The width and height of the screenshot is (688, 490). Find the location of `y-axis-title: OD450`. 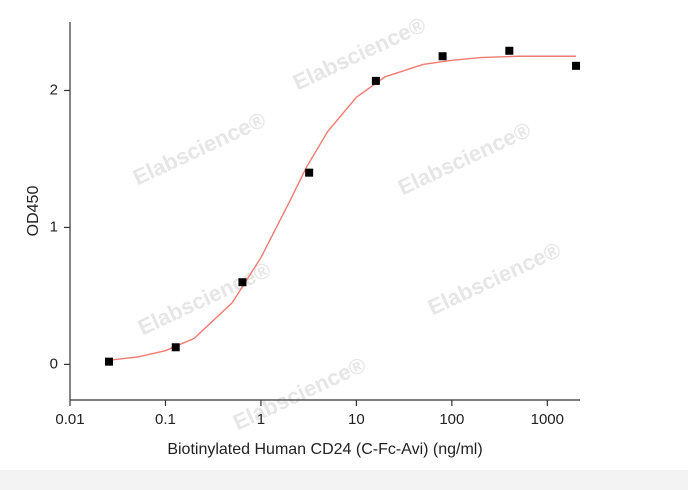

y-axis-title: OD450 is located at coordinates (33, 211).